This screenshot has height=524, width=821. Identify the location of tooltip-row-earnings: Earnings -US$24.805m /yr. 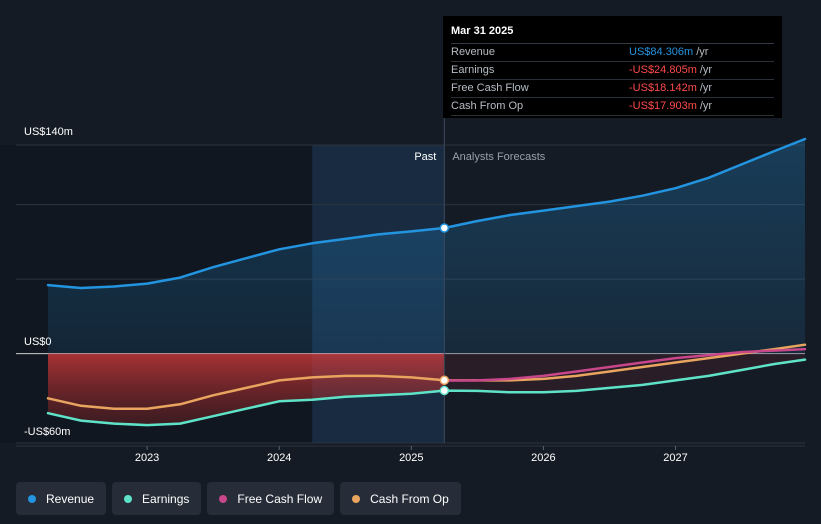
(612, 71).